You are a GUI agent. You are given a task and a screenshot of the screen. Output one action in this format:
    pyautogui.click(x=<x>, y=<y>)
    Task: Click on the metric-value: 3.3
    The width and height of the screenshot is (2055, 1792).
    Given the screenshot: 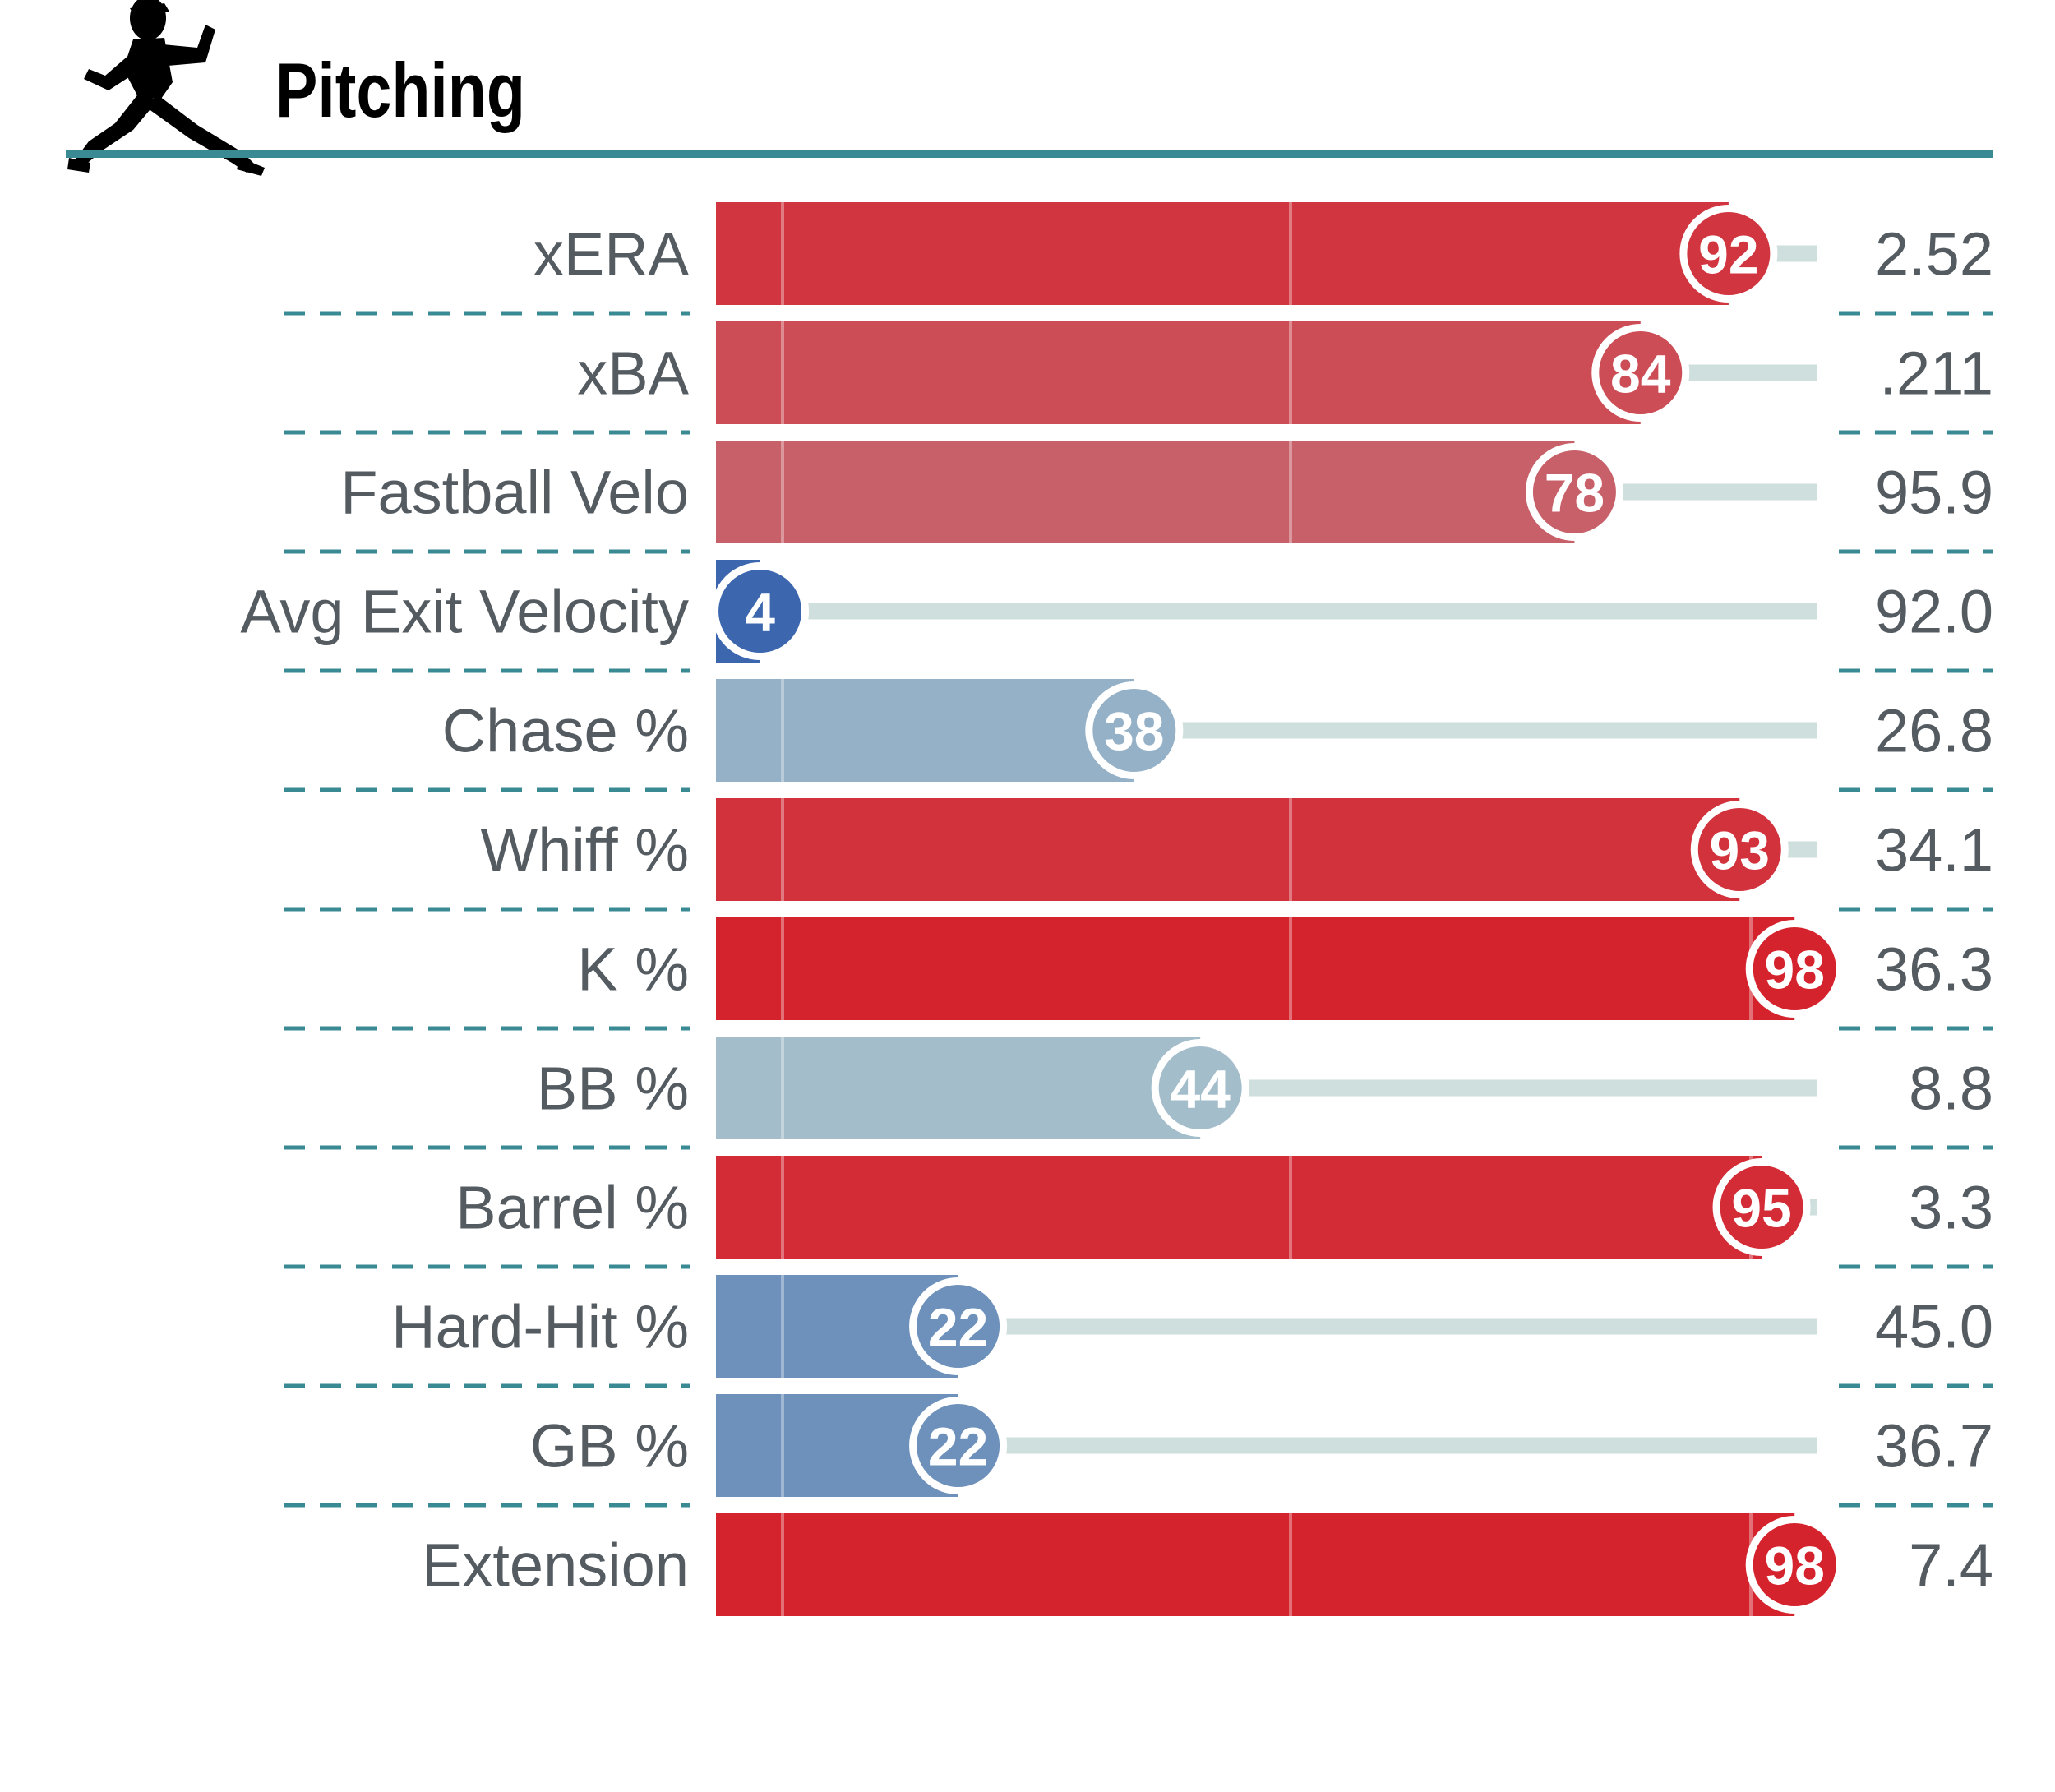 What is the action you would take?
    pyautogui.click(x=1951, y=1208)
    